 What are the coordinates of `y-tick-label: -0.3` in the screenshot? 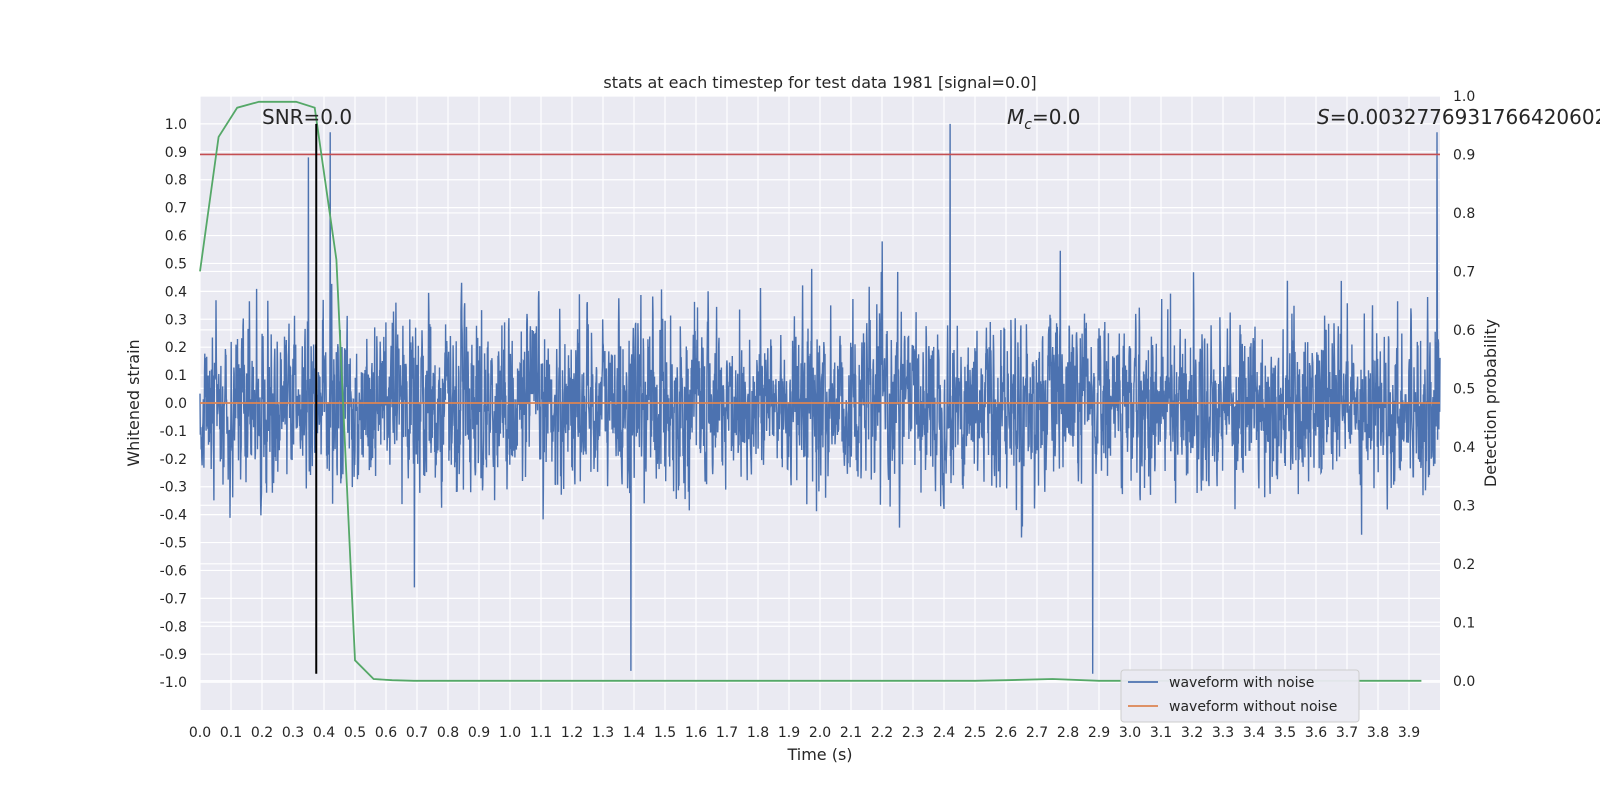 It's located at (173, 488).